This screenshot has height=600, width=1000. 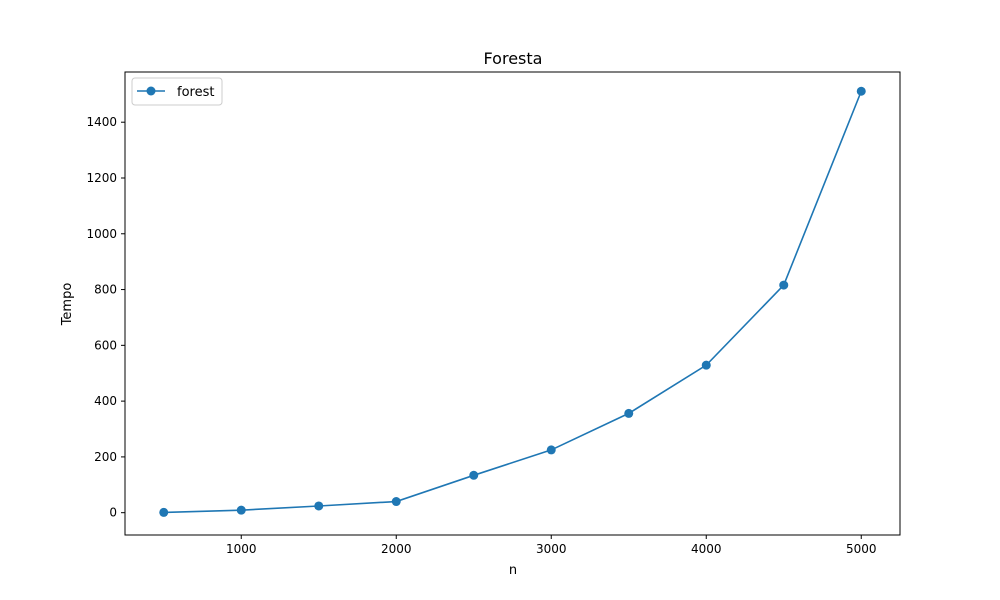 I want to click on y-tick-label: 1200, so click(x=101, y=178).